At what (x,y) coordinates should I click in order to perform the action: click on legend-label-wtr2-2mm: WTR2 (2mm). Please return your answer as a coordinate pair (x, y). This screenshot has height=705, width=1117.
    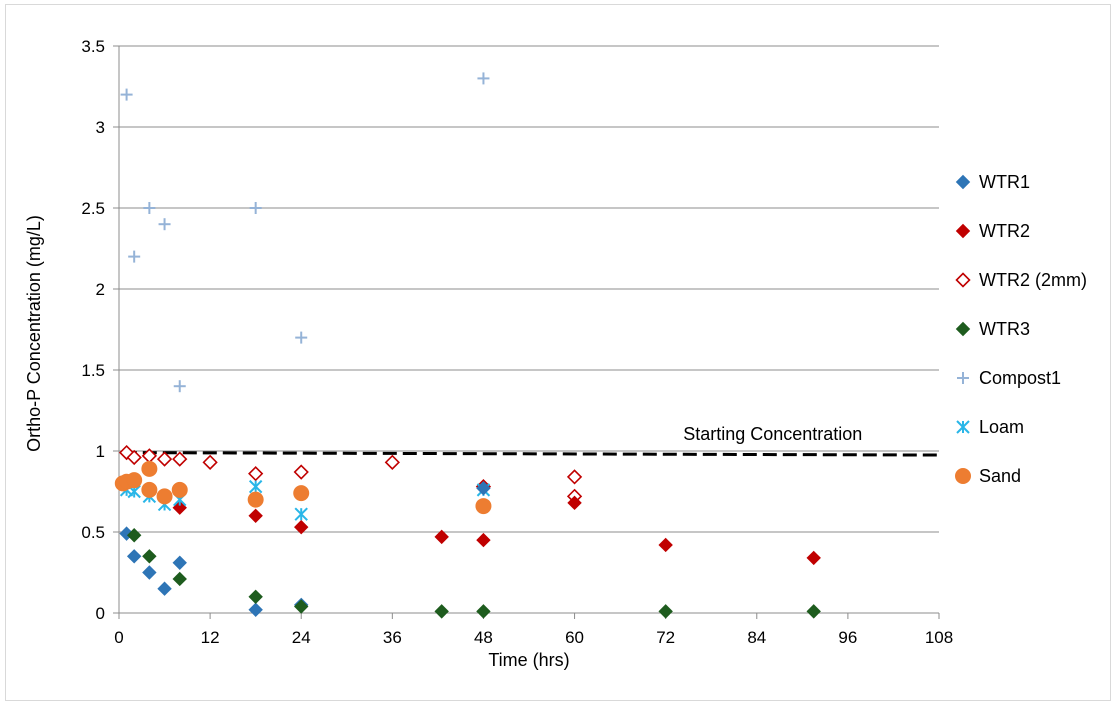
    Looking at the image, I should click on (1033, 280).